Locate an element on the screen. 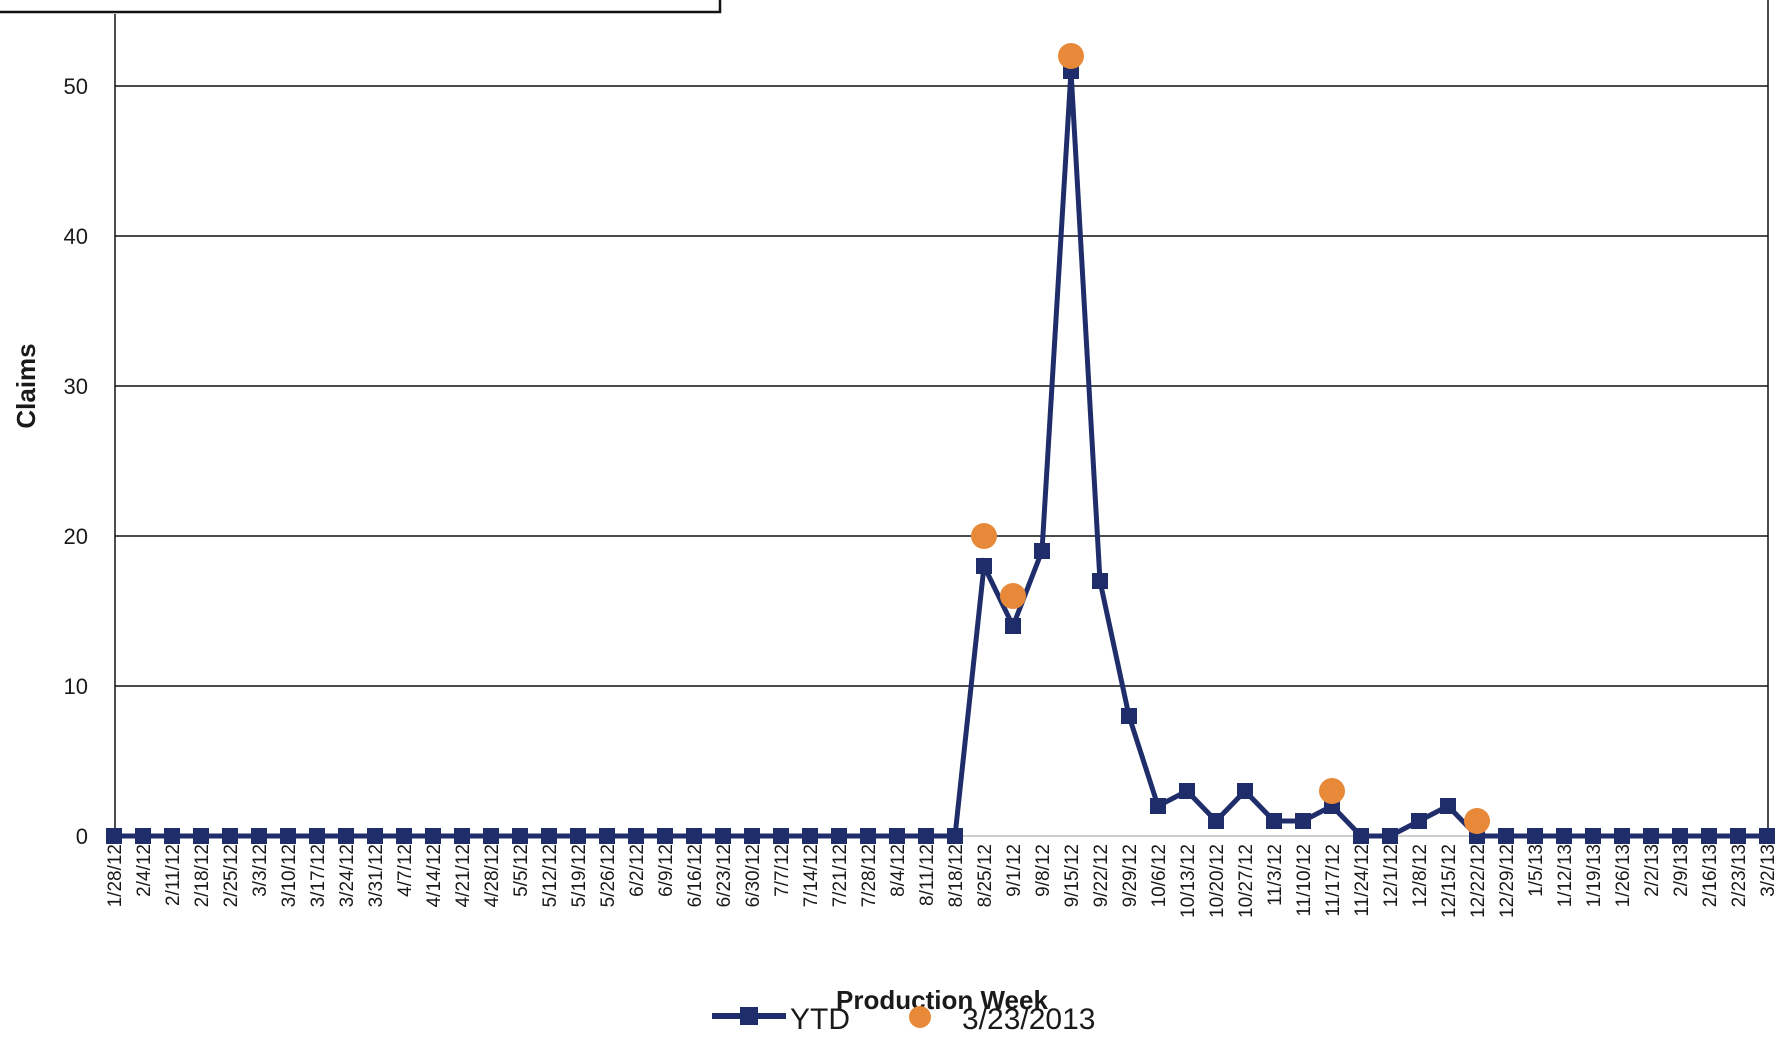  x-tick-label: 10/20/12 is located at coordinates (1217, 881).